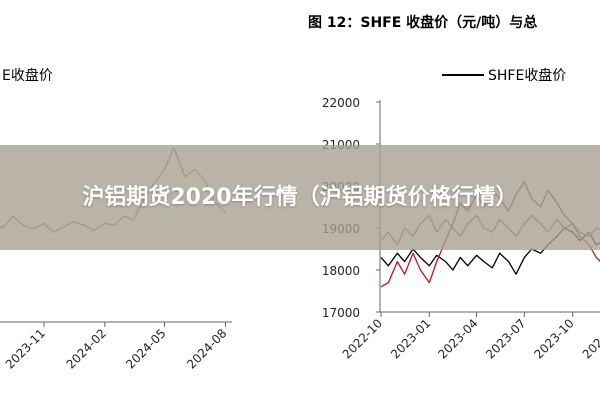 Image resolution: width=600 pixels, height=400 pixels. I want to click on right-x-tick-label: 2022-10, so click(362, 338).